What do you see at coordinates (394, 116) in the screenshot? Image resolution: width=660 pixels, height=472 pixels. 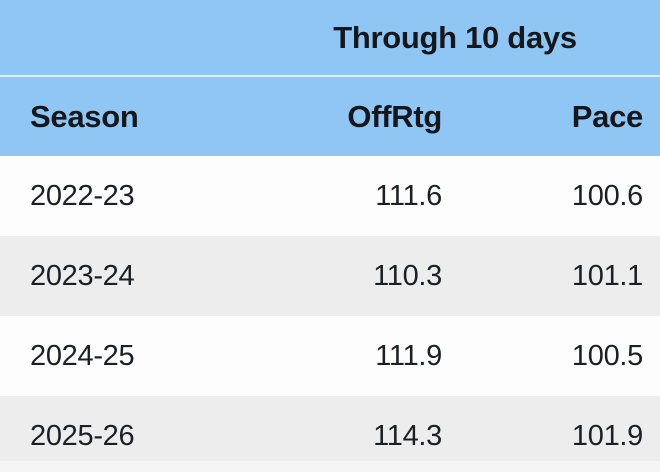 I see `column-header-offrtg: OffRtg` at bounding box center [394, 116].